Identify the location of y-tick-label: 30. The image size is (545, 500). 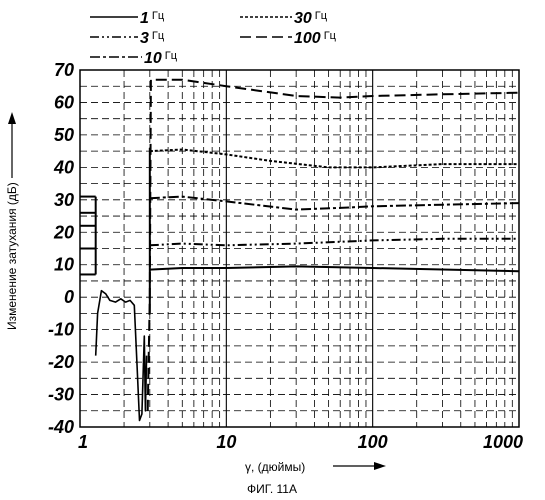
(64, 200).